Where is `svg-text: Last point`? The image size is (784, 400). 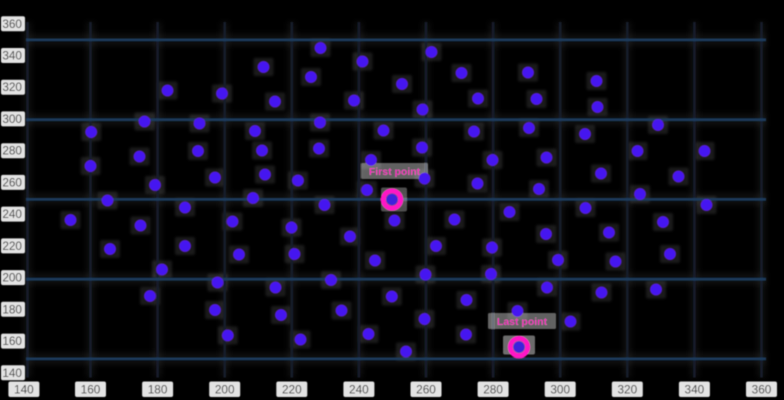
svg-text: Last point is located at coordinates (522, 322).